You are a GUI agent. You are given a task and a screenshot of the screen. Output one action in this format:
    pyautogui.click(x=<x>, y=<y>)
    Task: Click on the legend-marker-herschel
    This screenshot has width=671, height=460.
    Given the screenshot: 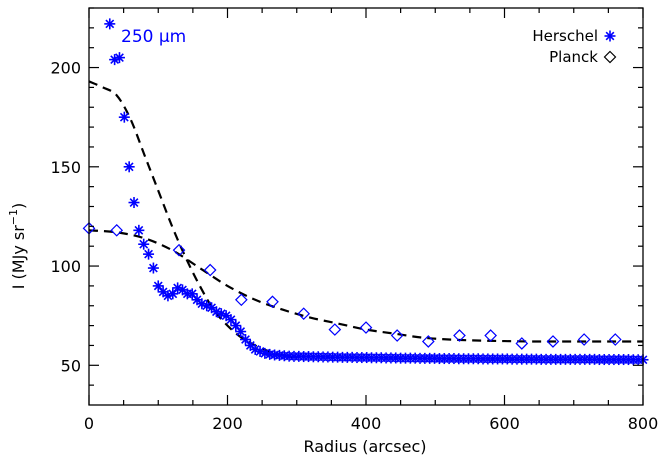 What is the action you would take?
    pyautogui.click(x=610, y=36)
    